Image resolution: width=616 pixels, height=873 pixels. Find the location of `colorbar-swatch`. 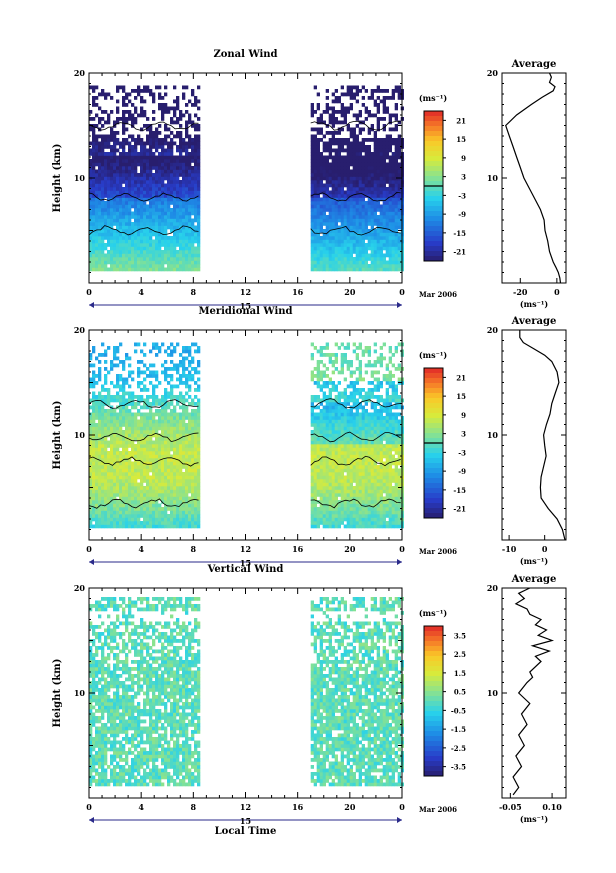

colorbar-swatch is located at coordinates (433, 129).